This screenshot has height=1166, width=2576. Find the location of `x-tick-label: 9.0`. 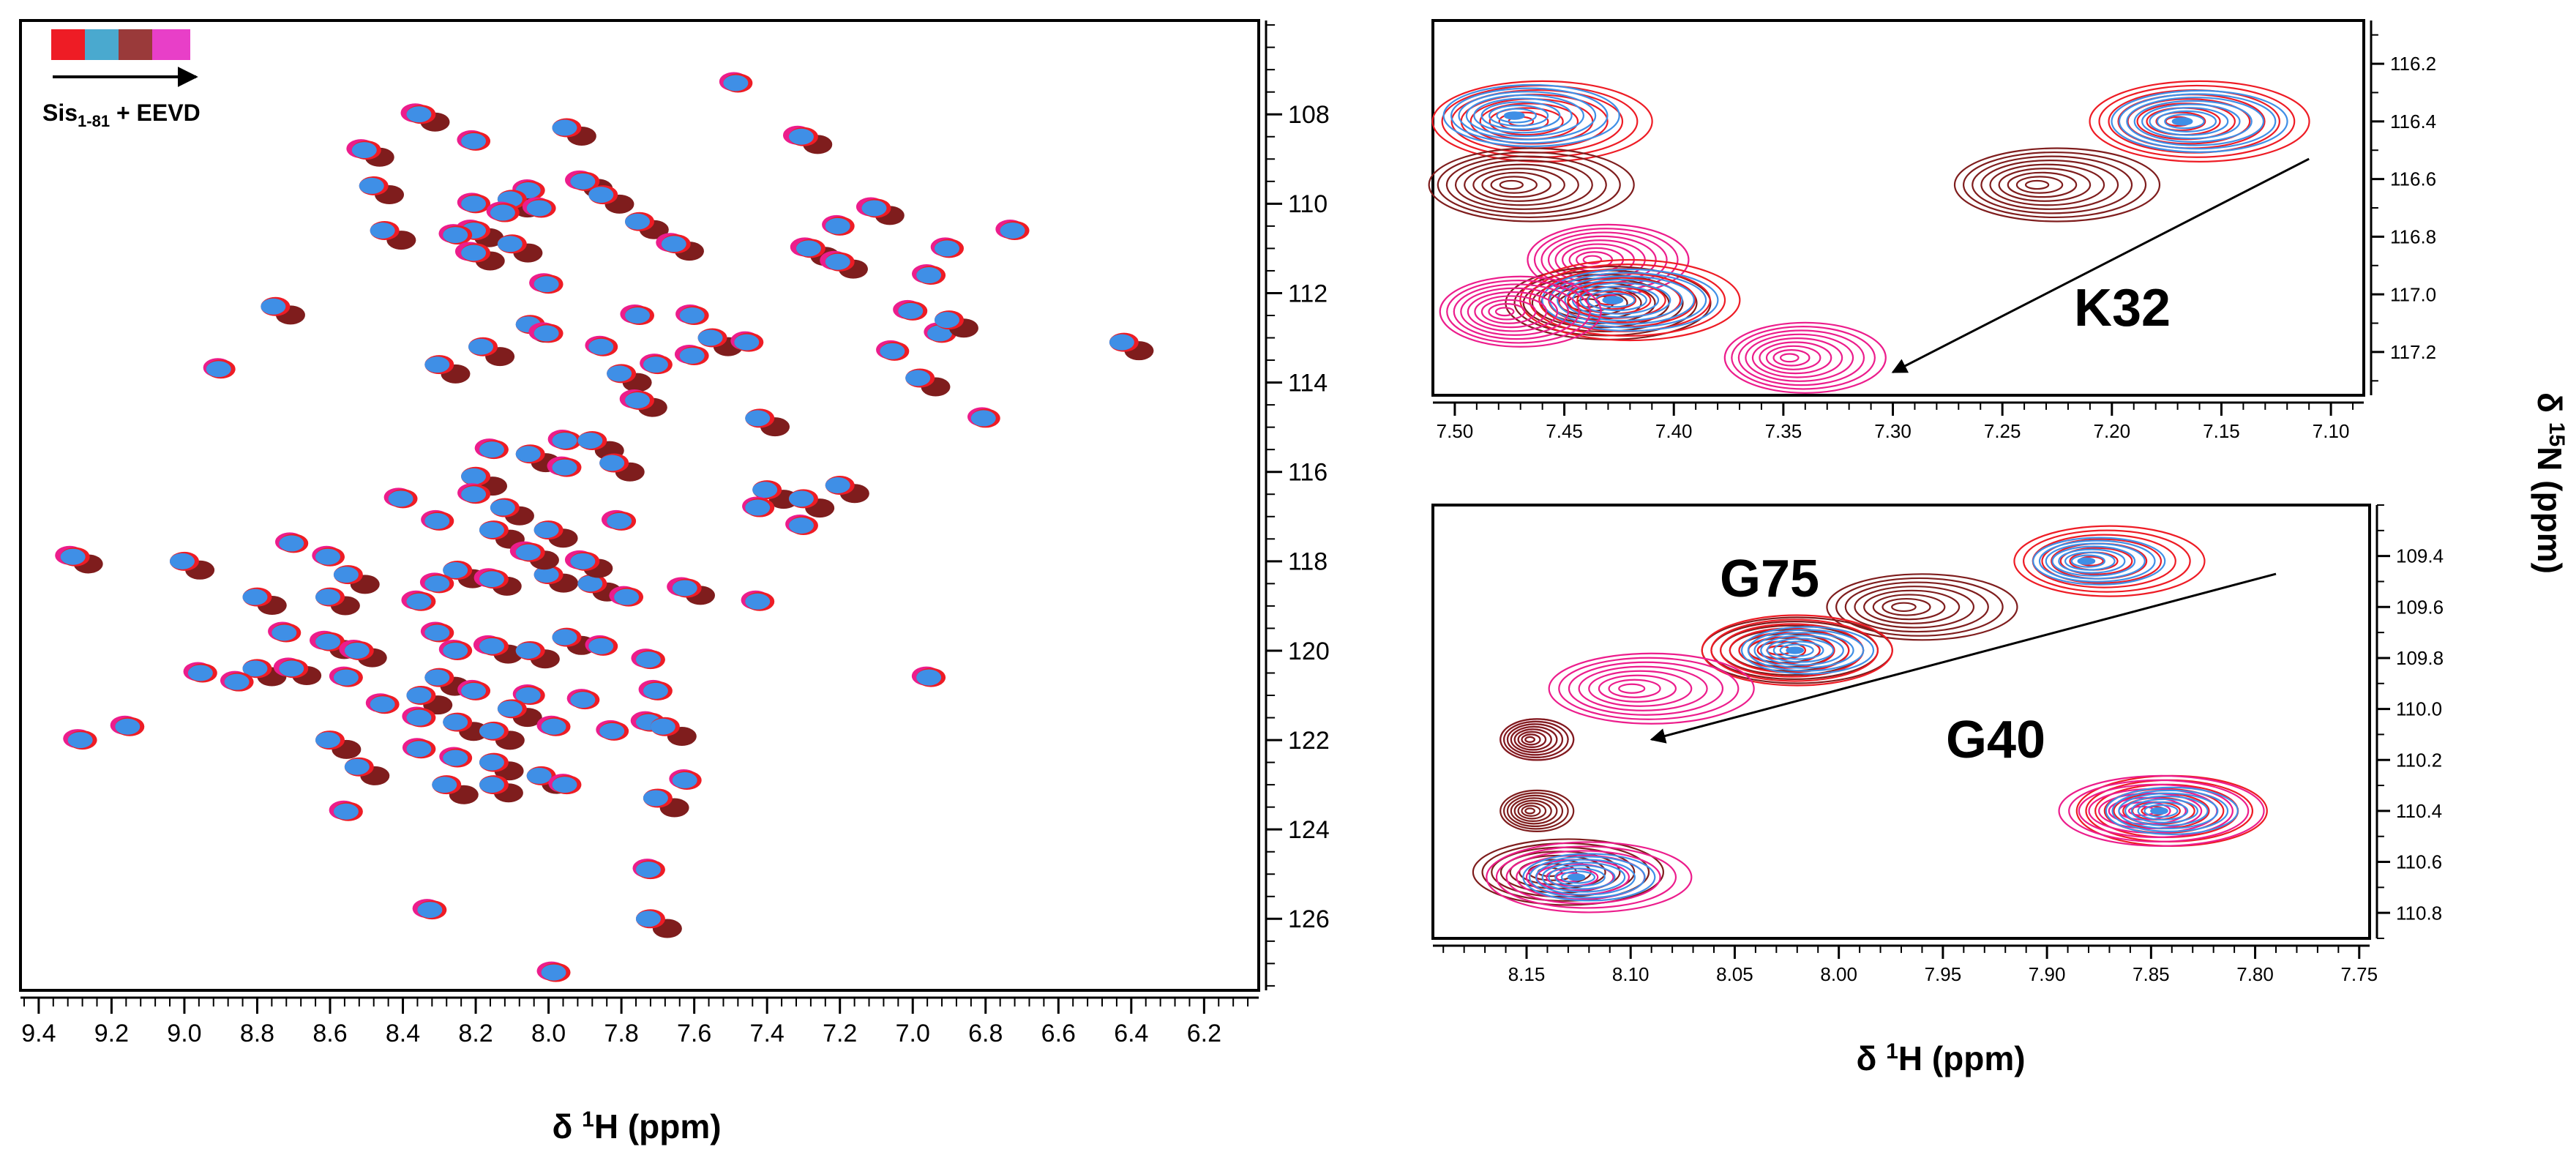

x-tick-label: 9.0 is located at coordinates (184, 1033).